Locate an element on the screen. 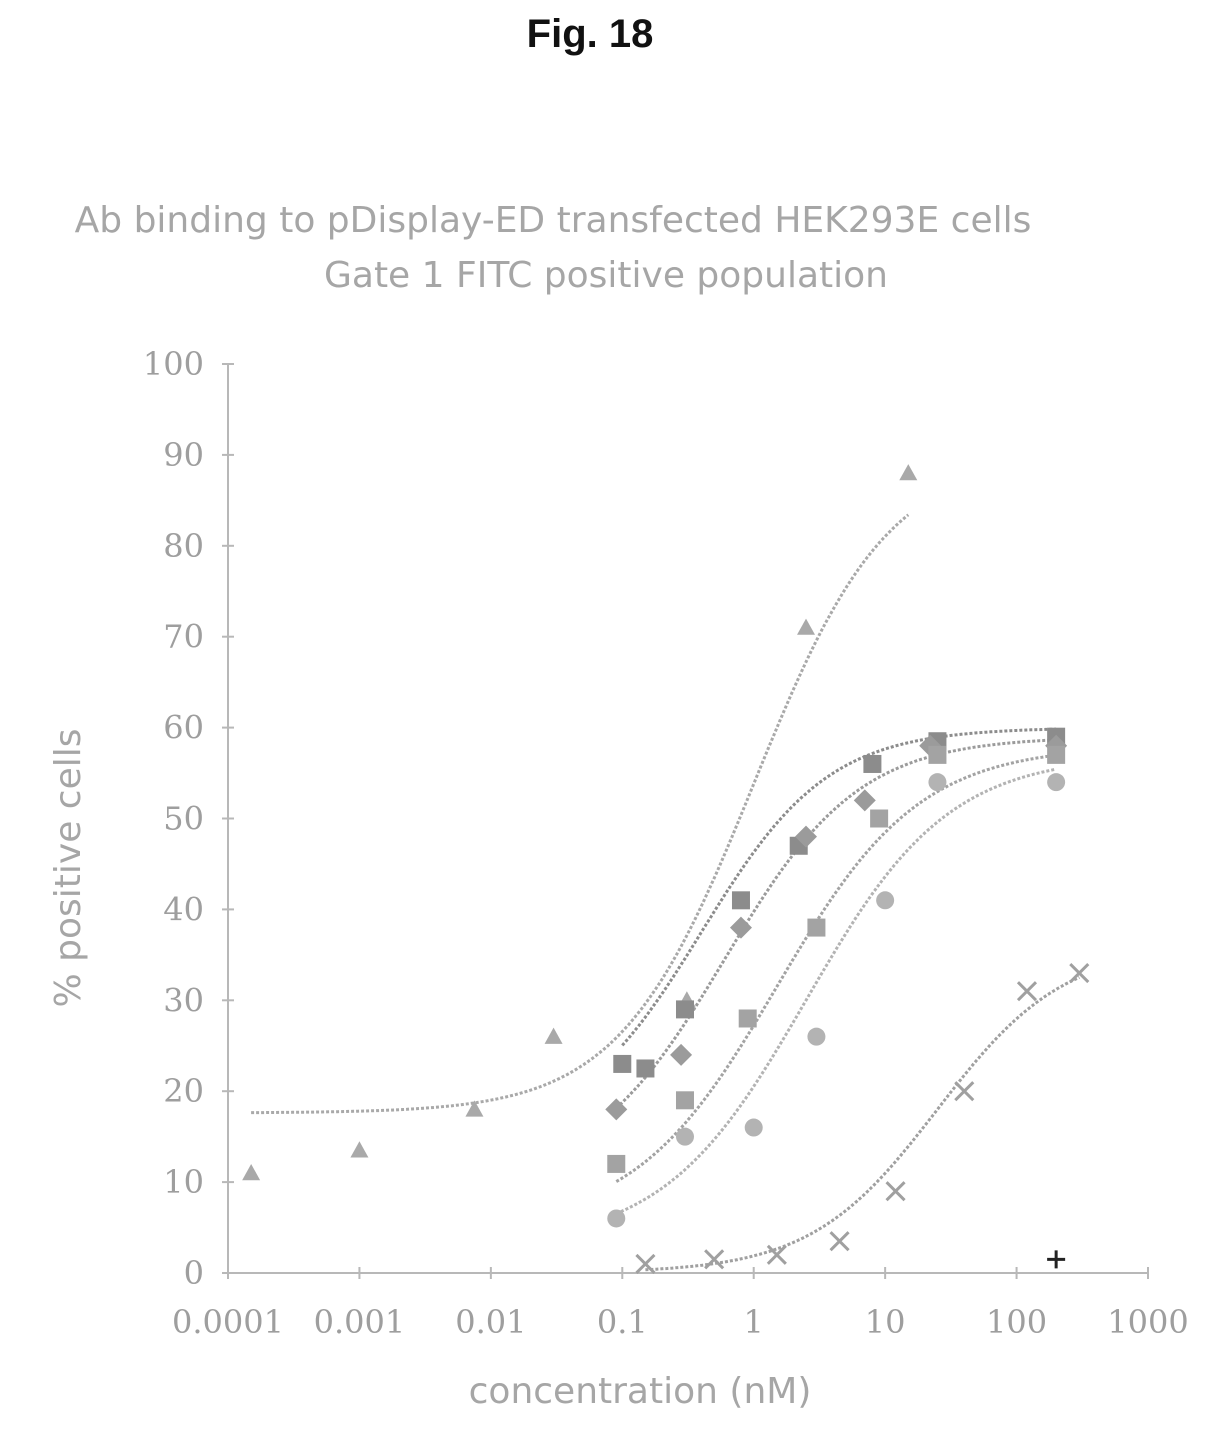  x-tick-label: 0.01 is located at coordinates (490, 1322).